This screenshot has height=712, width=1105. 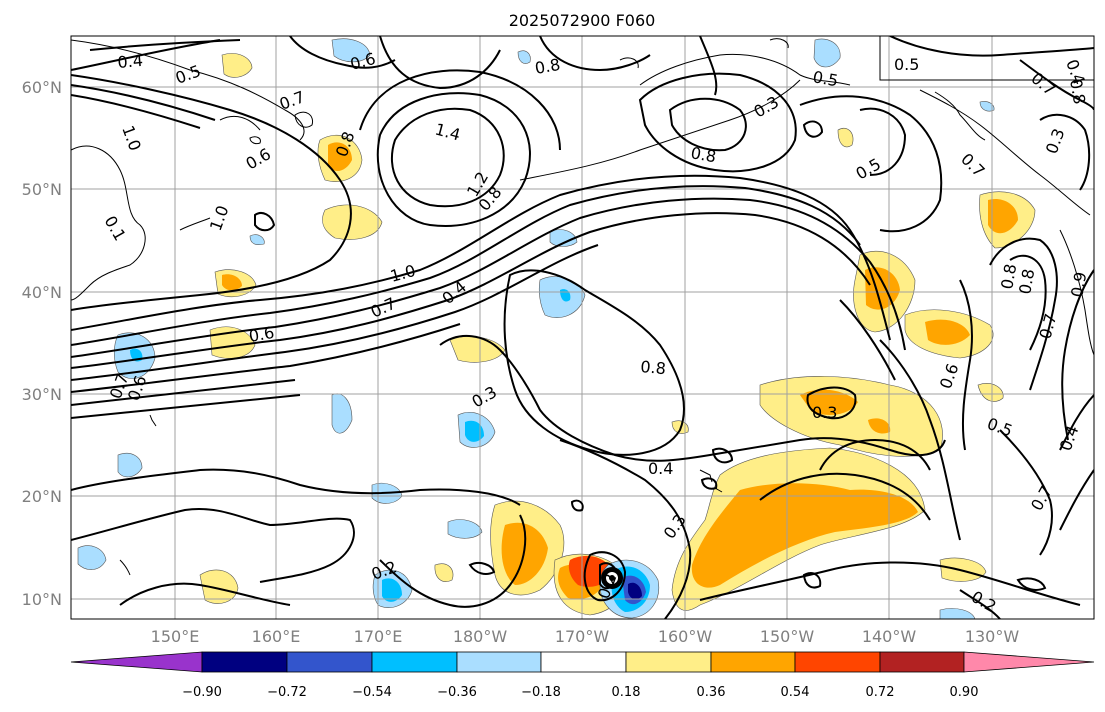 I want to click on map-title: 2025072900 F060, so click(x=582, y=20).